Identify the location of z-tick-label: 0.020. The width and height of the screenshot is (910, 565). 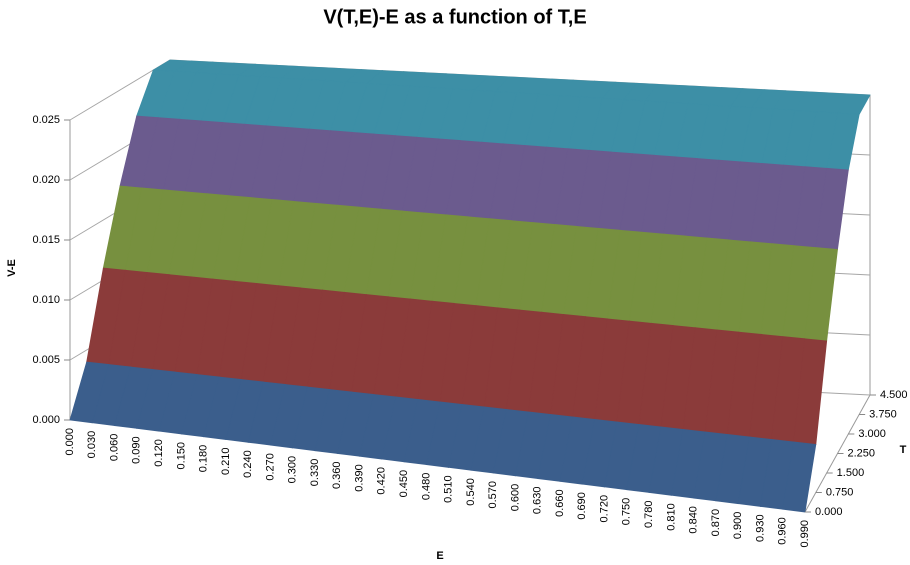
(46, 180).